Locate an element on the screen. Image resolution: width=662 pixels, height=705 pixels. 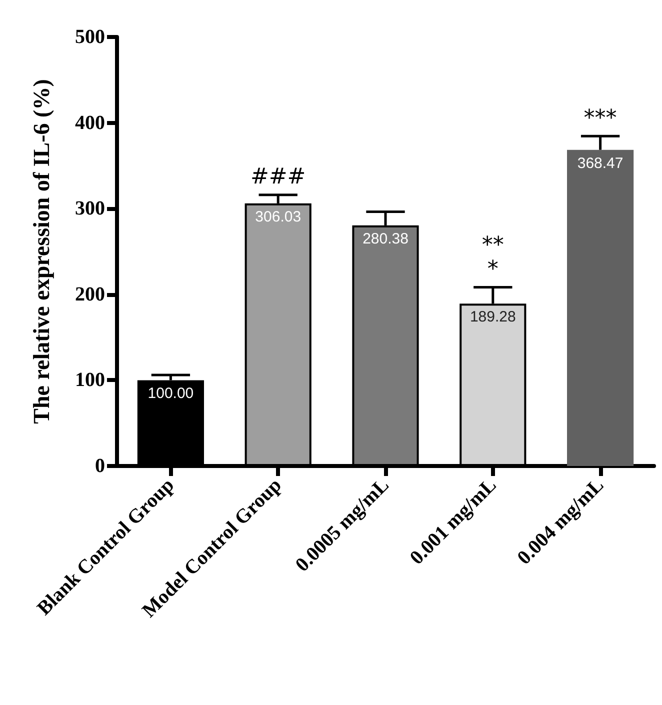
annotation: ** * is located at coordinates (493, 257).